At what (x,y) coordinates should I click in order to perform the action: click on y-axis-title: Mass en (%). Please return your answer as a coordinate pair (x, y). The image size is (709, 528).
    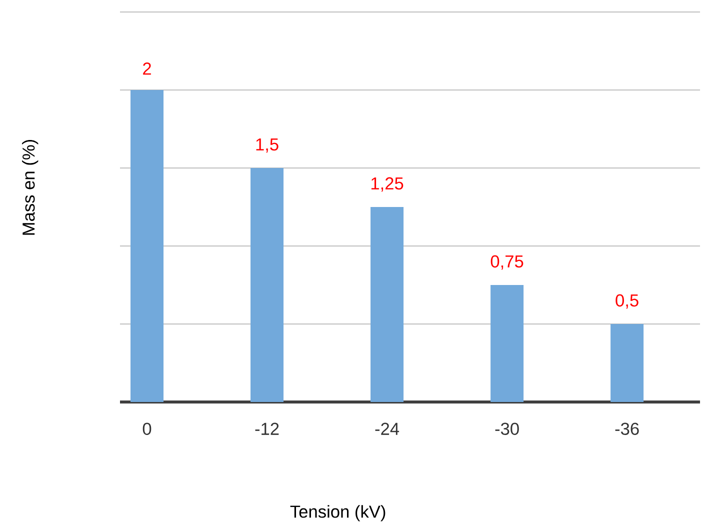
    Looking at the image, I should click on (30, 187).